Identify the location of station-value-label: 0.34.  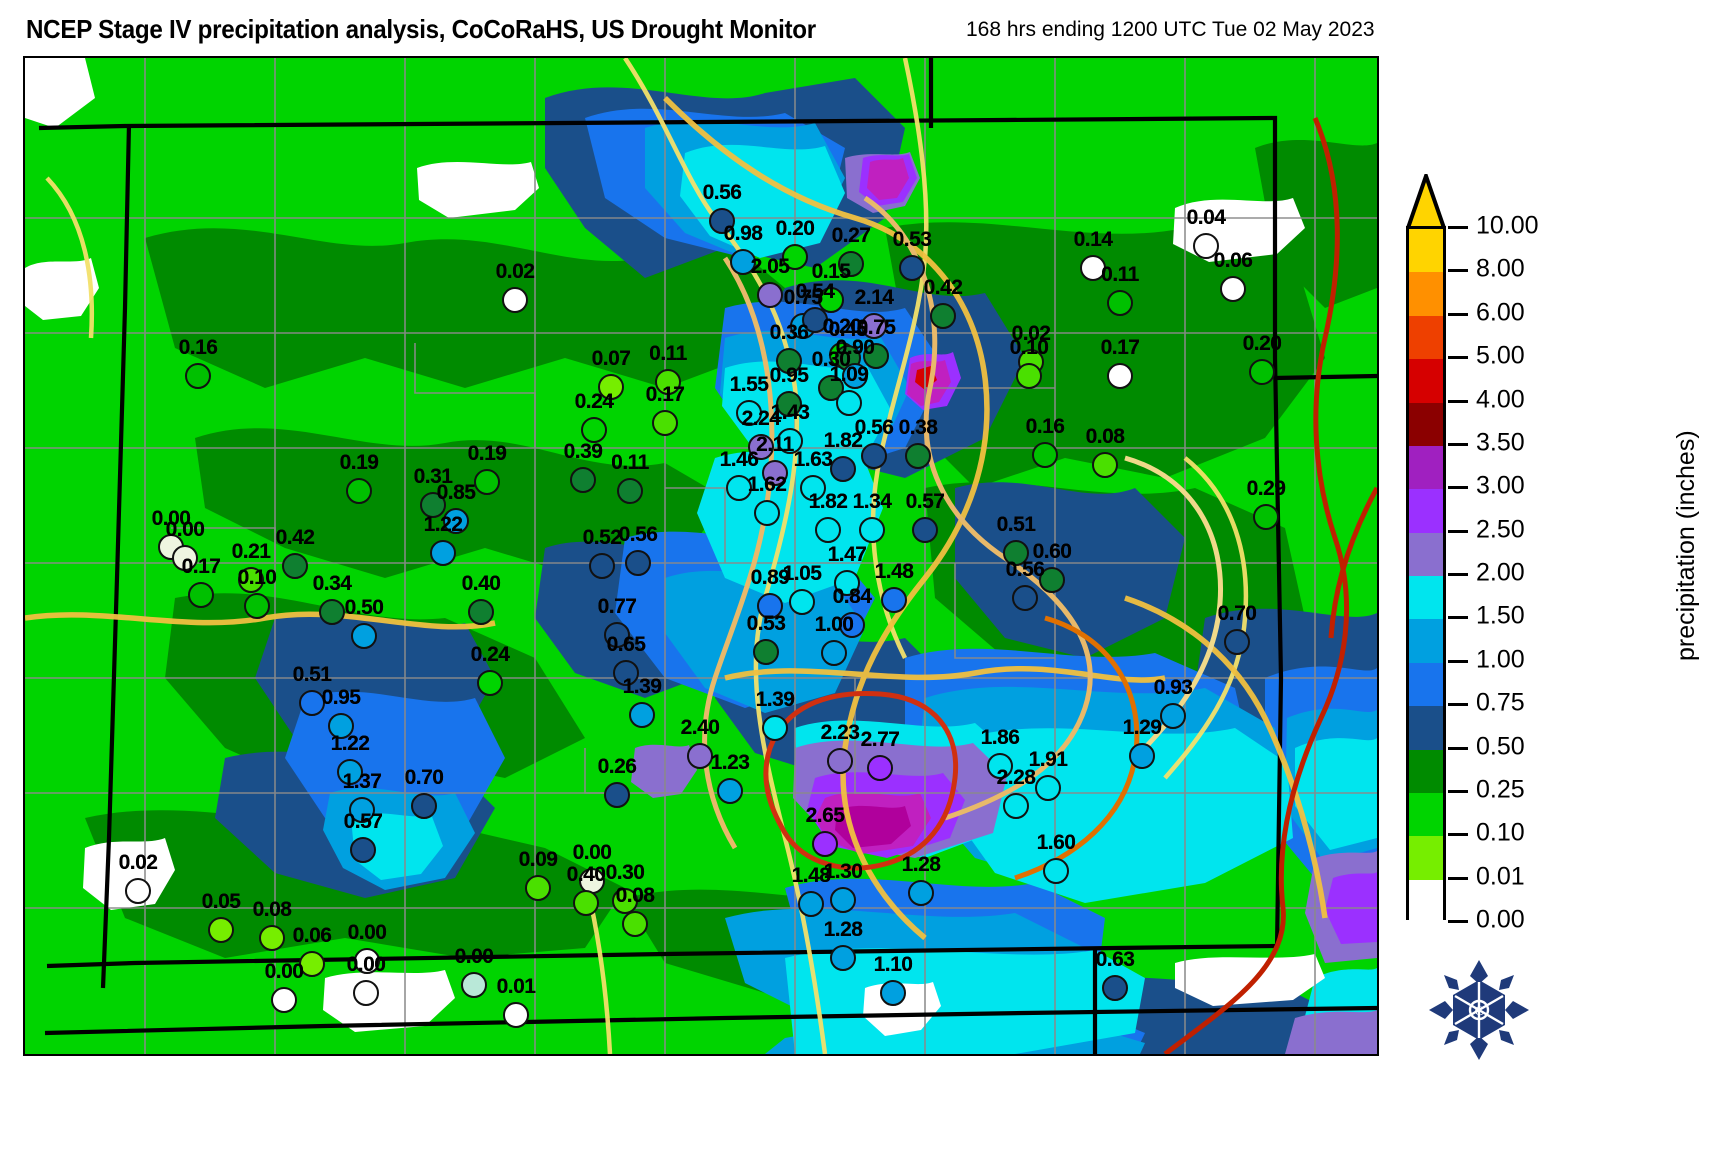
(332, 583).